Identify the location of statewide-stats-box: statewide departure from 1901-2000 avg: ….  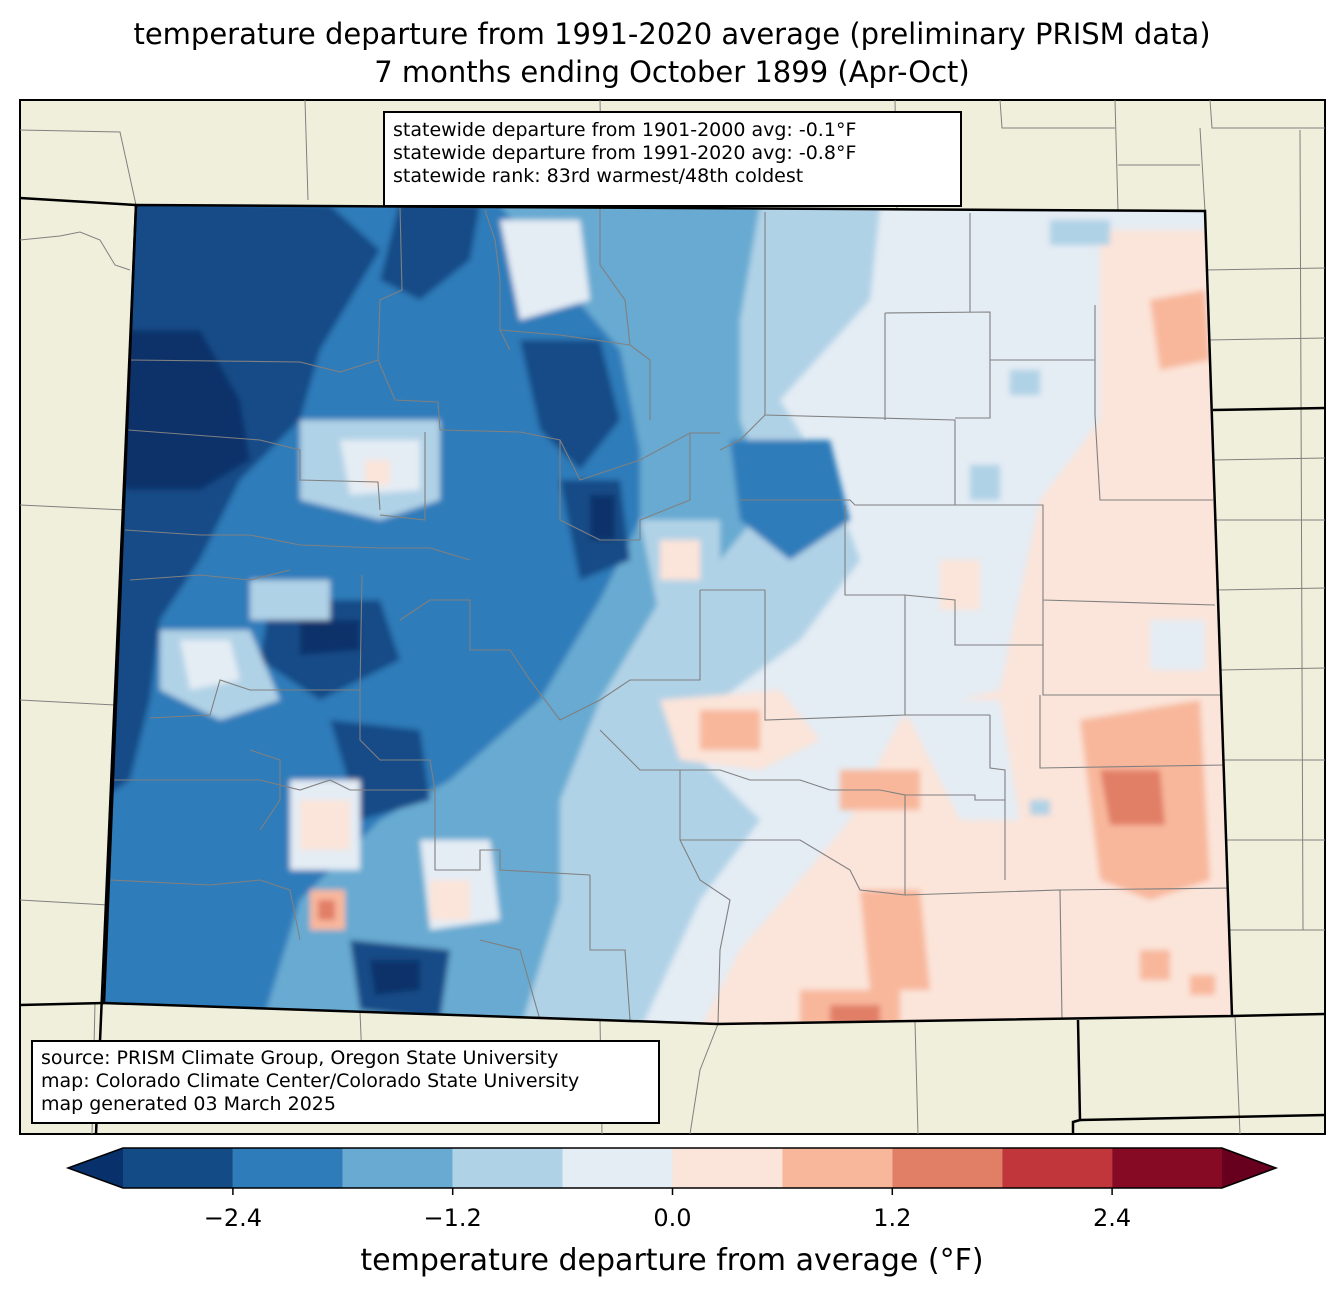
(672, 159).